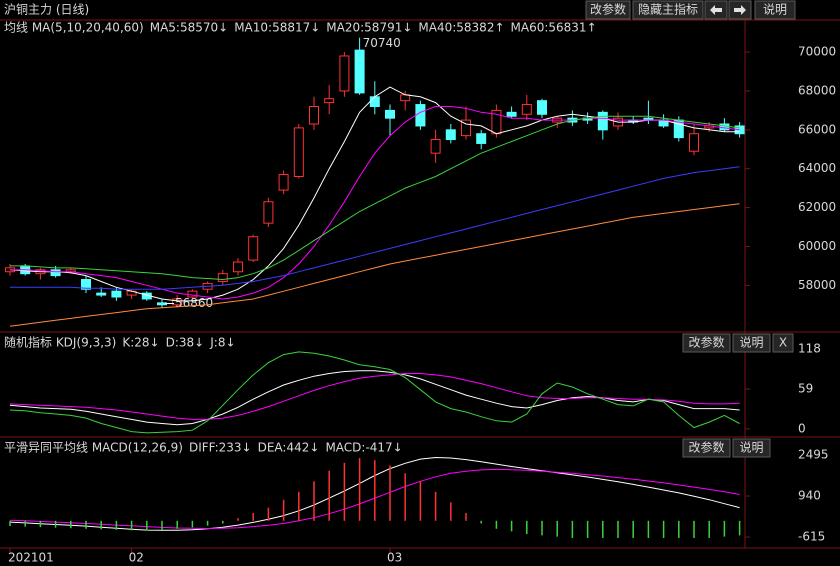 Image resolution: width=840 pixels, height=566 pixels. Describe the element at coordinates (382, 43) in the screenshot. I see `high-annotation: 70740` at that location.